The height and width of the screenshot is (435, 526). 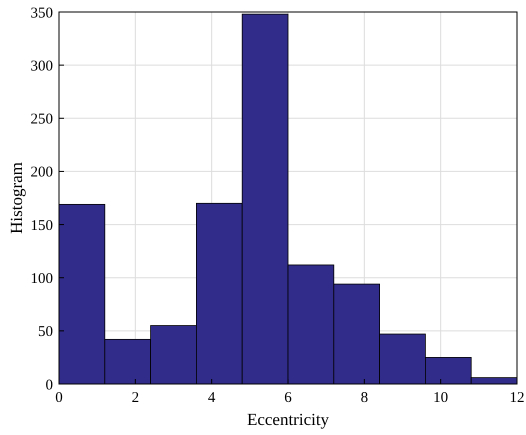 What do you see at coordinates (288, 398) in the screenshot?
I see `x-tick-label: 6` at bounding box center [288, 398].